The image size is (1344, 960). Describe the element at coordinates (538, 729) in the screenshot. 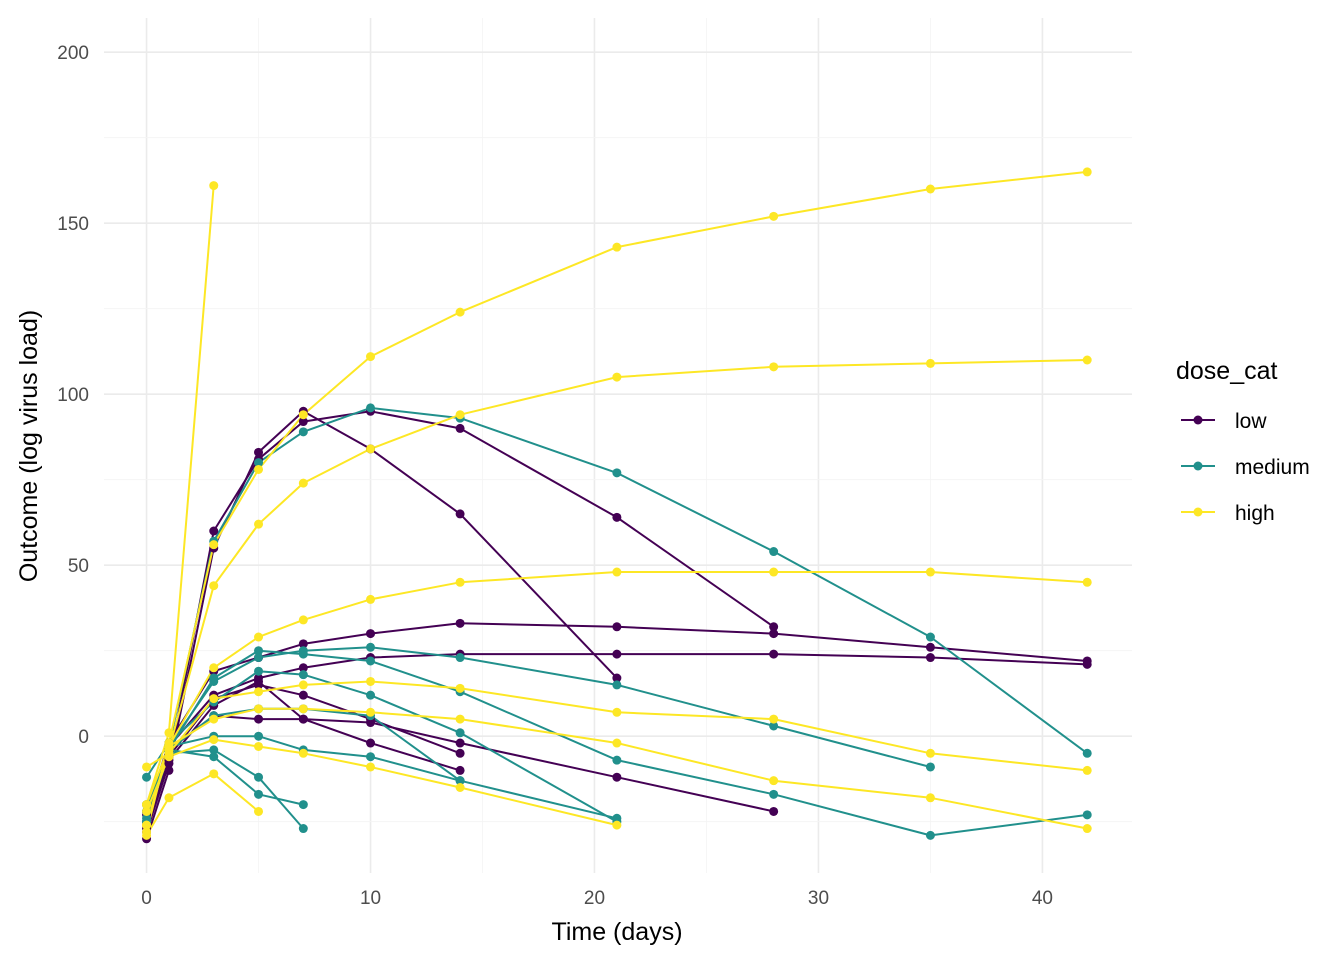

I see `series-line-medium` at that location.